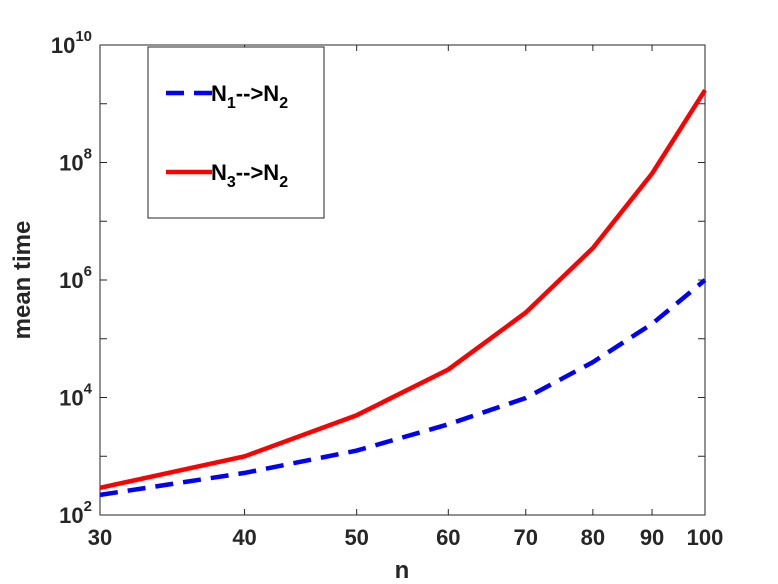 This screenshot has width=778, height=584. I want to click on legend: N1-->N2 N3-->N2, so click(236, 132).